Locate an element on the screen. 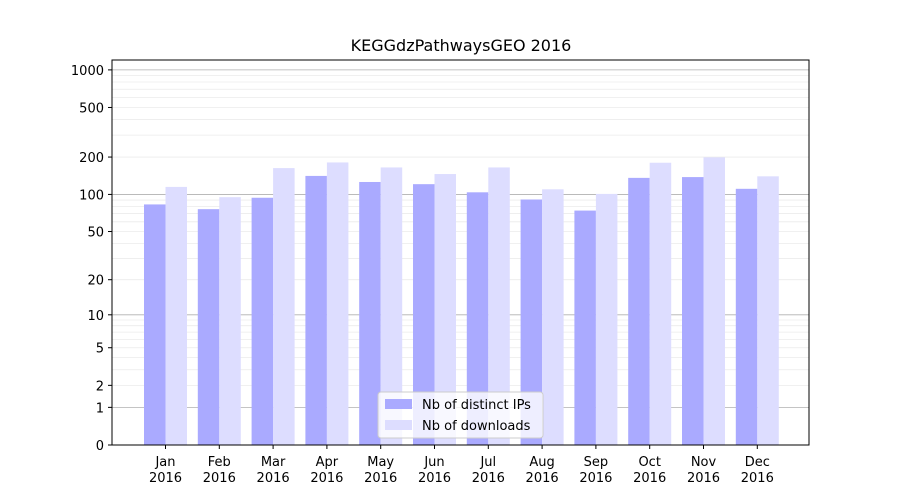 The width and height of the screenshot is (900, 500). x-tick-label: Feb 2016 is located at coordinates (219, 470).